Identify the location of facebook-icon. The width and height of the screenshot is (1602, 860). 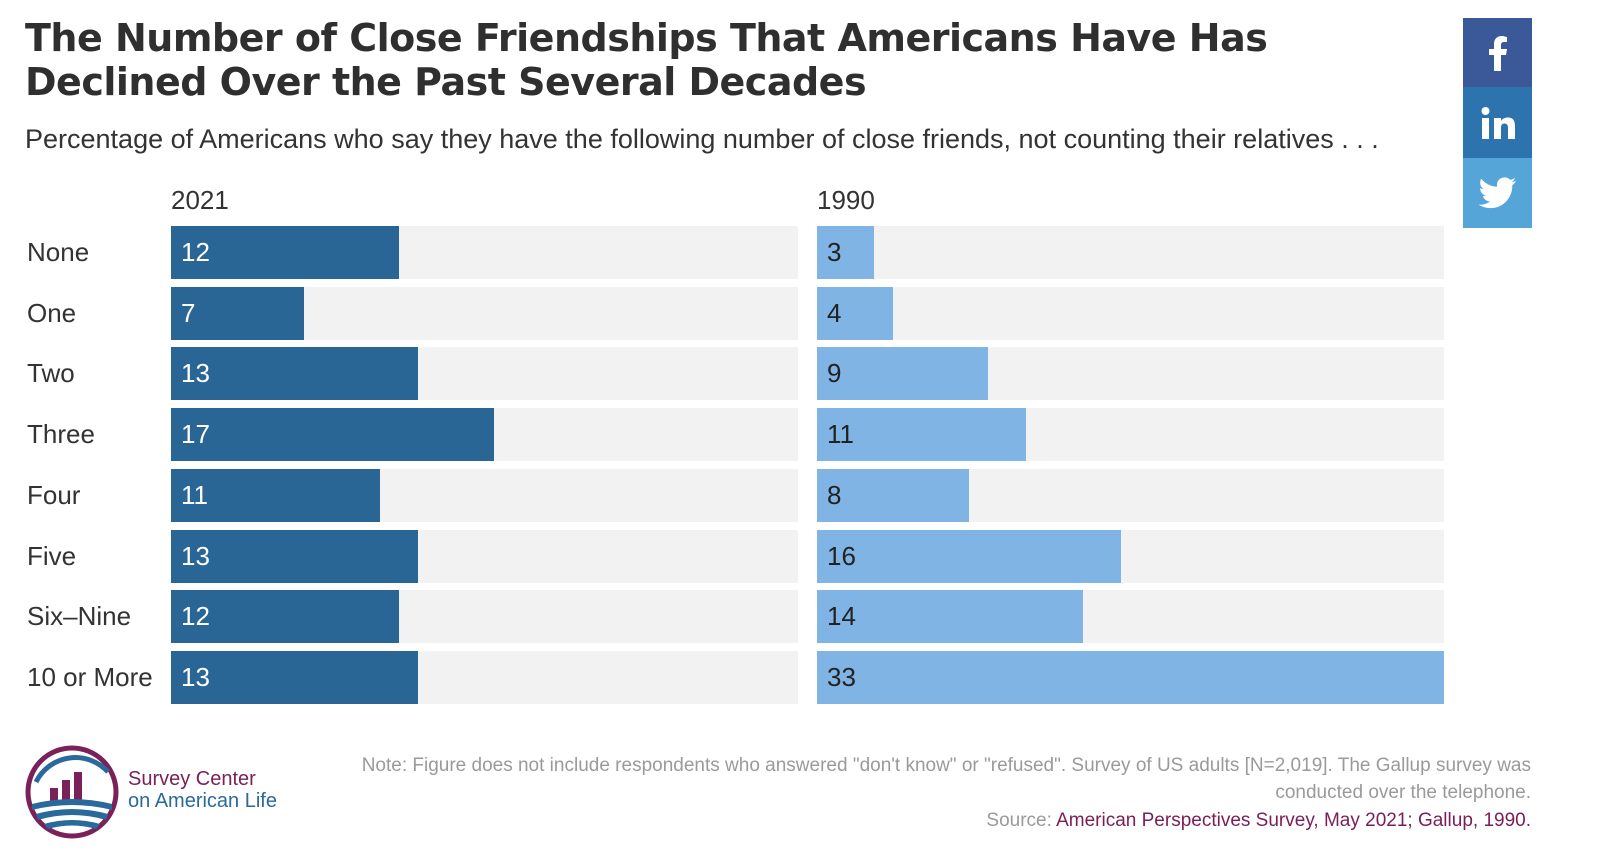
(1497, 53).